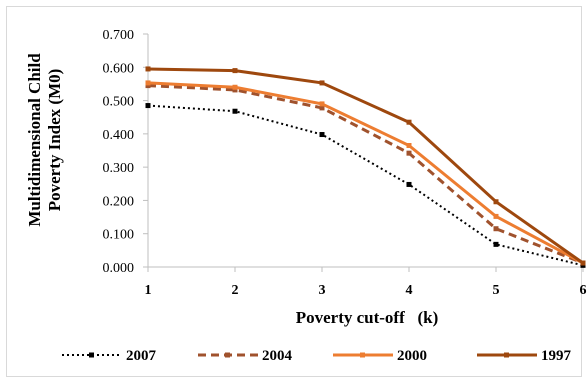 The height and width of the screenshot is (381, 588). I want to click on x-tick-label: 5, so click(496, 290).